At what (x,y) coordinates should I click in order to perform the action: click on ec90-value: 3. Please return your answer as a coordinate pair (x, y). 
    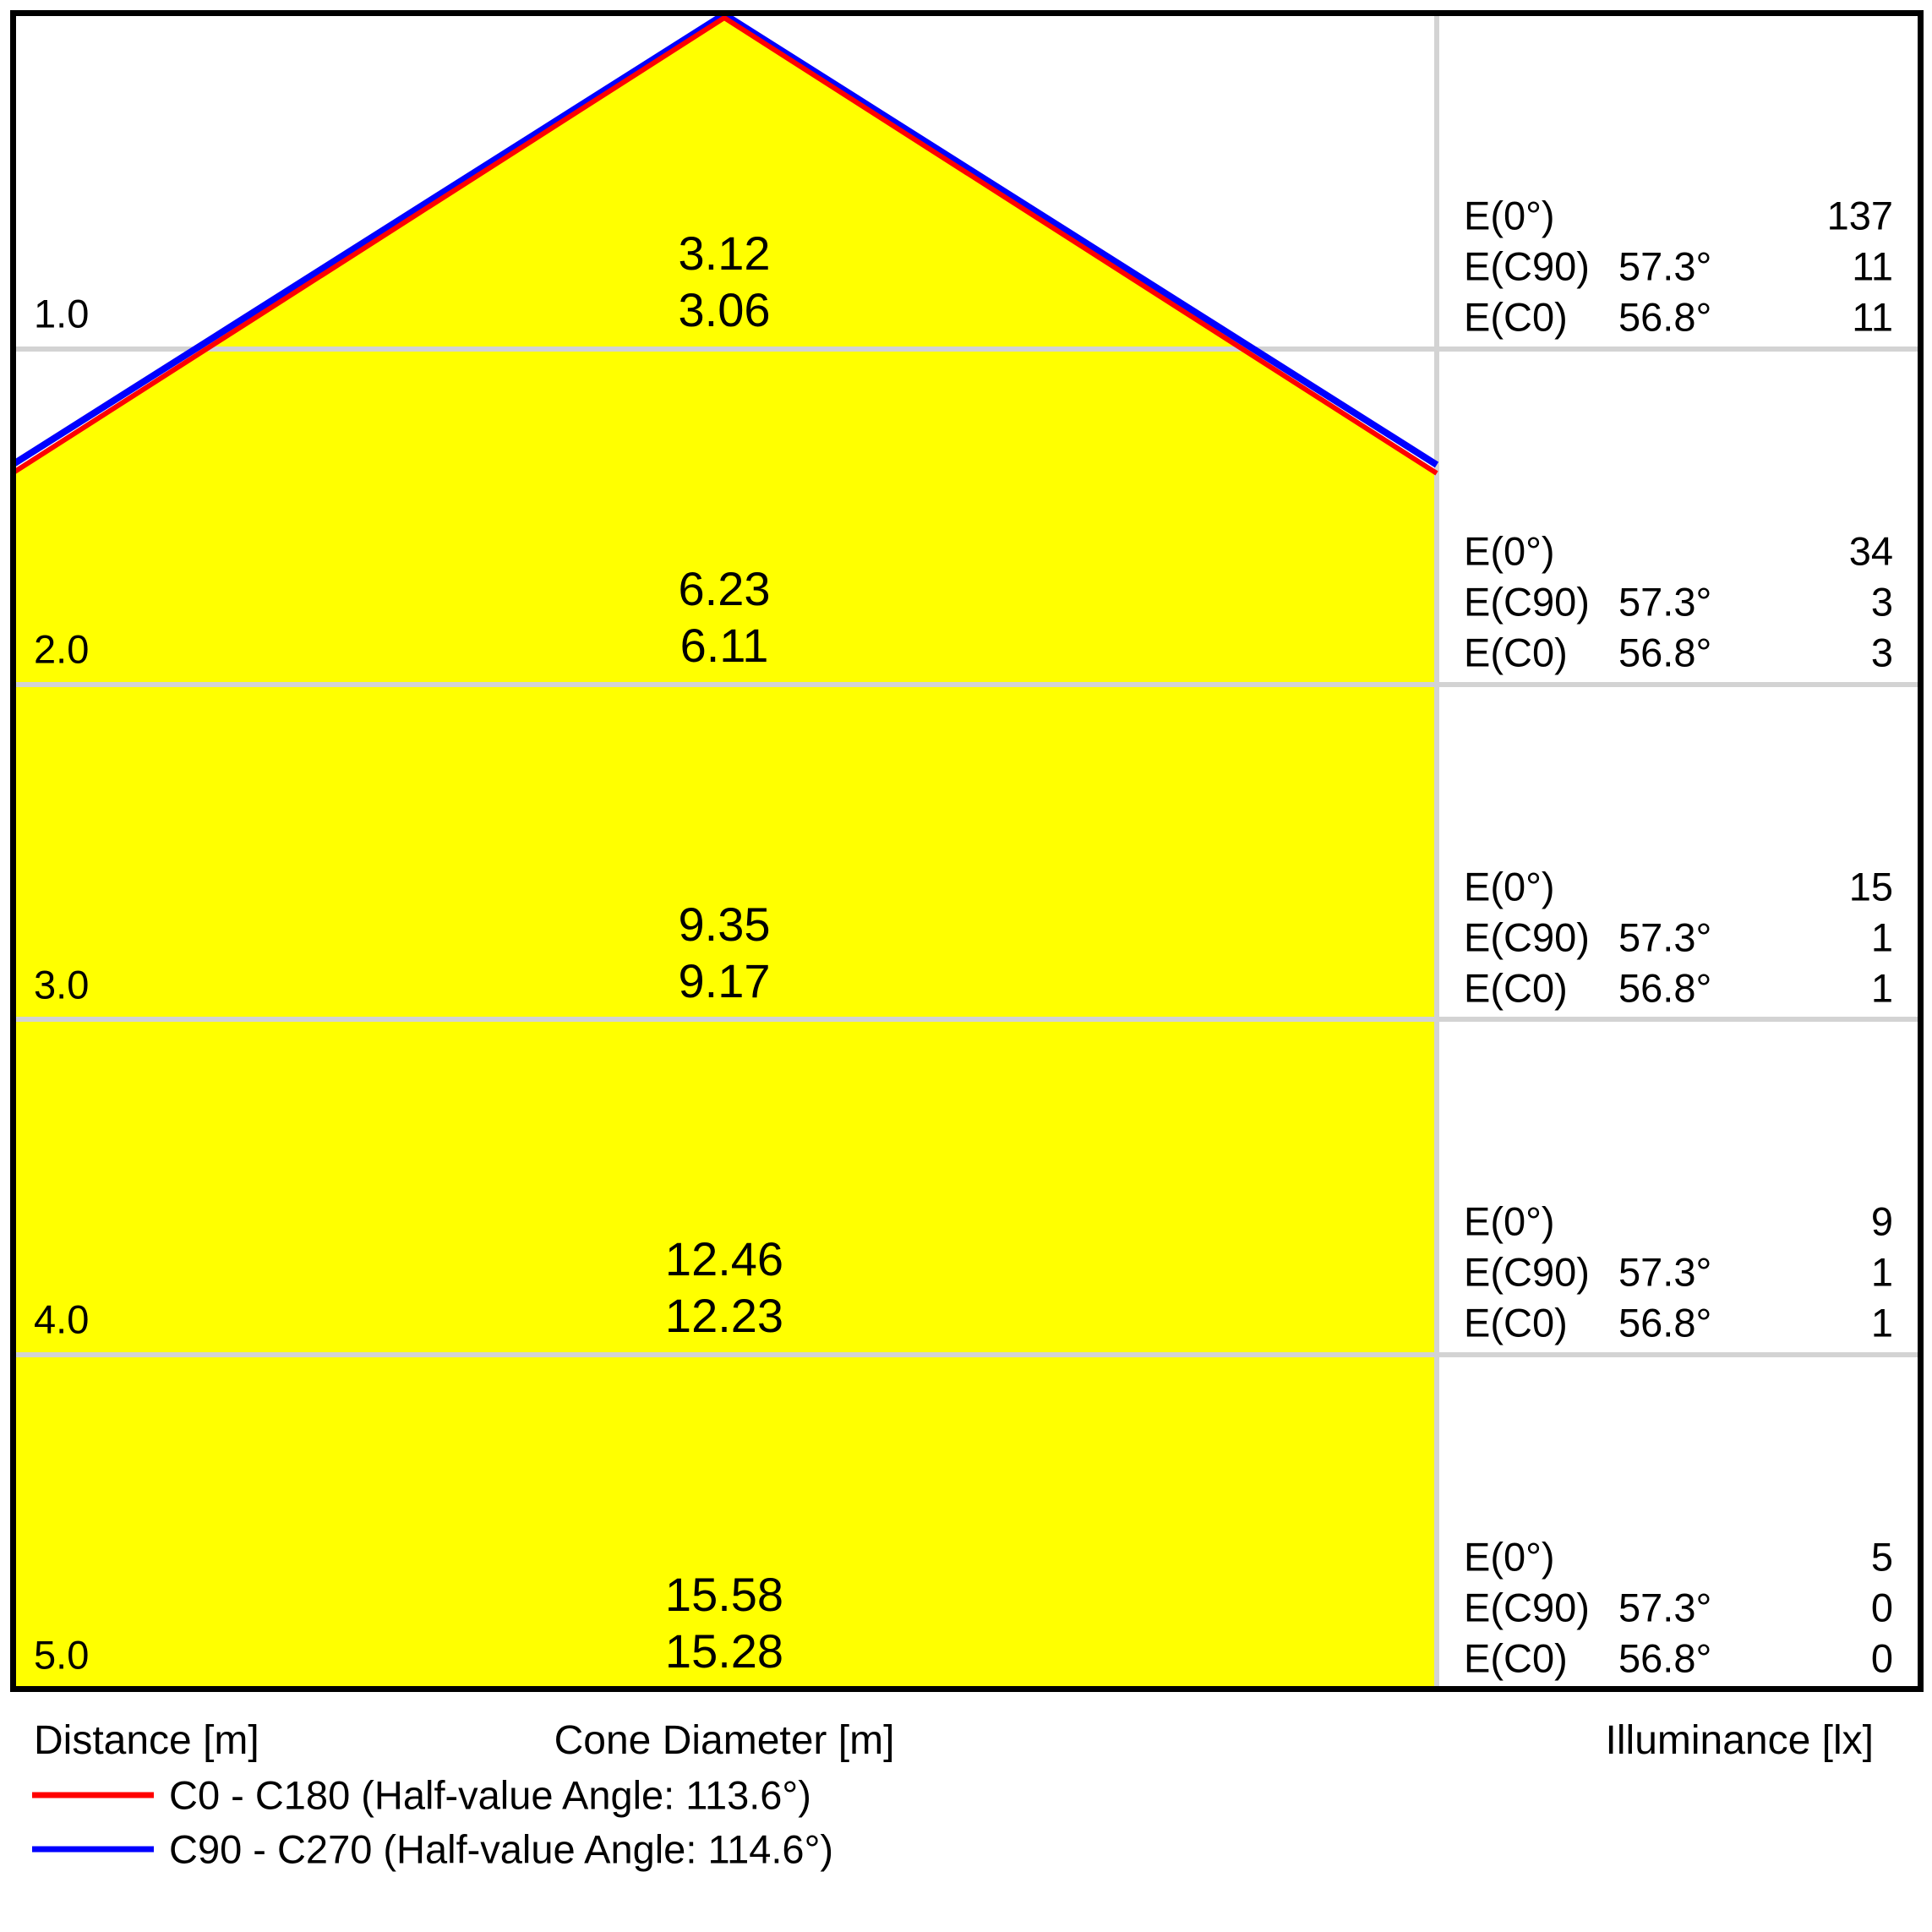
    Looking at the image, I should click on (1881, 602).